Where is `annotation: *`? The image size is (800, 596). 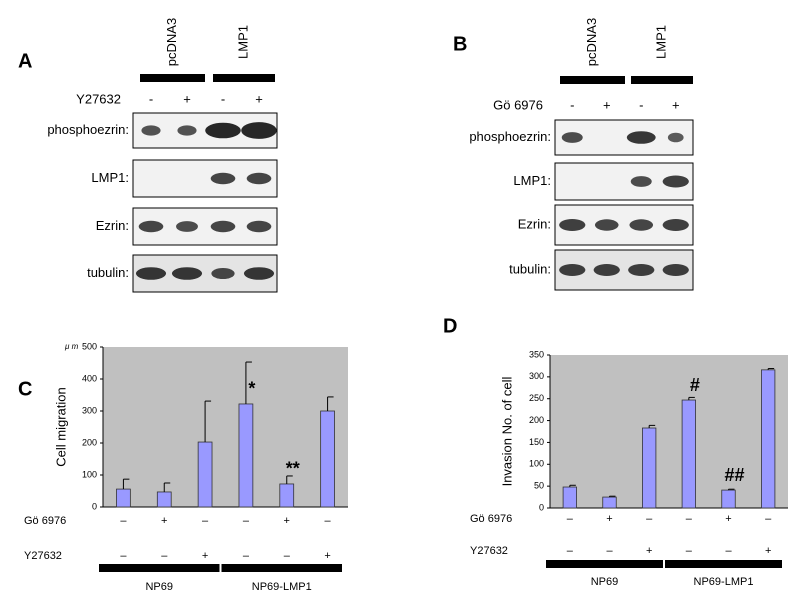 annotation: * is located at coordinates (251, 389).